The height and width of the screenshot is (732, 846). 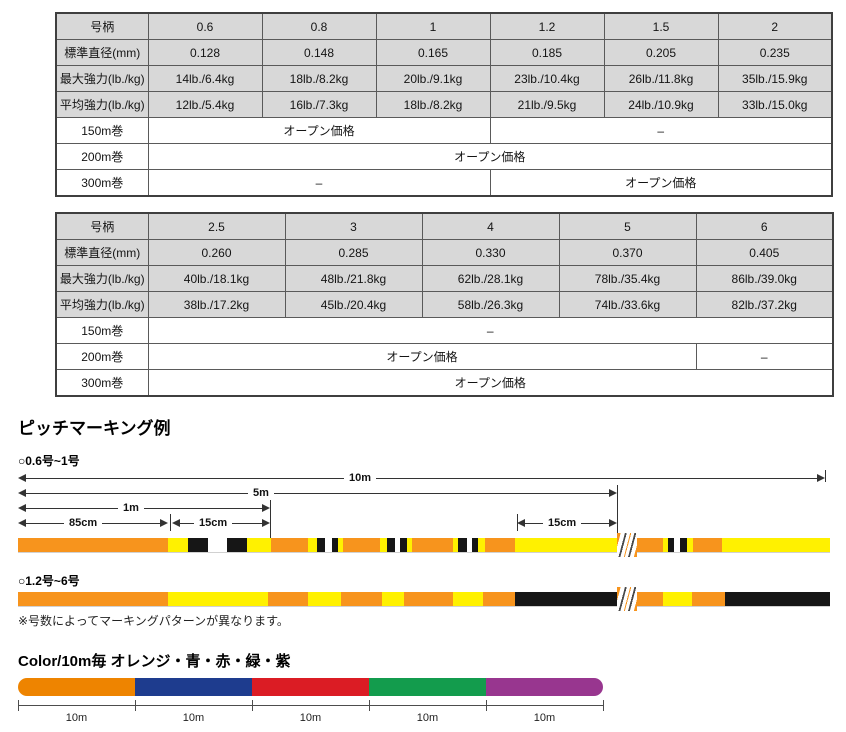 I want to click on dimension-arrow-10m: 10m, so click(x=421, y=478).